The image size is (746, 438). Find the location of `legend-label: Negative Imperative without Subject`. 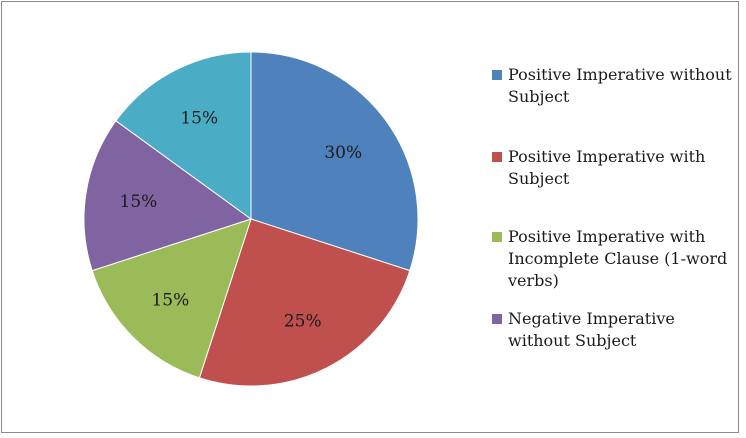

legend-label: Negative Imperative without Subject is located at coordinates (591, 329).